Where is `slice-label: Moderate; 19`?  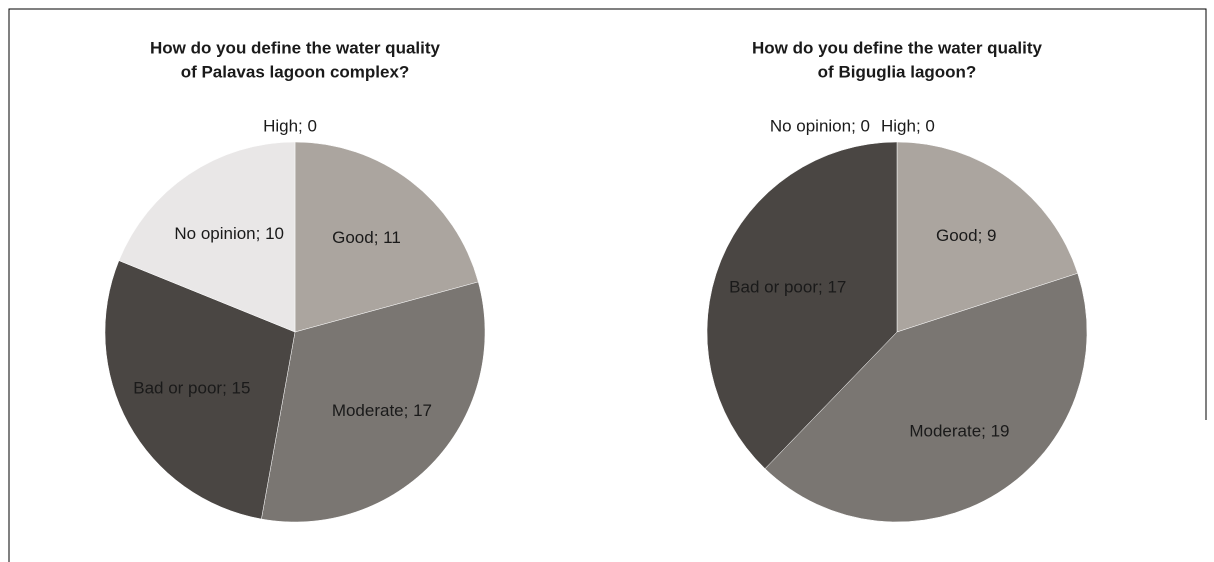
slice-label: Moderate; 19 is located at coordinates (959, 430).